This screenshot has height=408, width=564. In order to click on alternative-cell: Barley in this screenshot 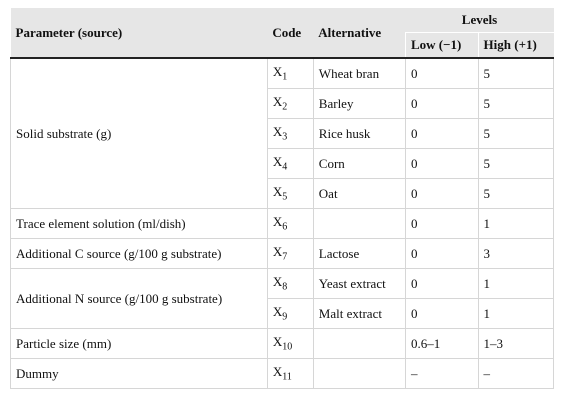, I will do `click(359, 103)`.